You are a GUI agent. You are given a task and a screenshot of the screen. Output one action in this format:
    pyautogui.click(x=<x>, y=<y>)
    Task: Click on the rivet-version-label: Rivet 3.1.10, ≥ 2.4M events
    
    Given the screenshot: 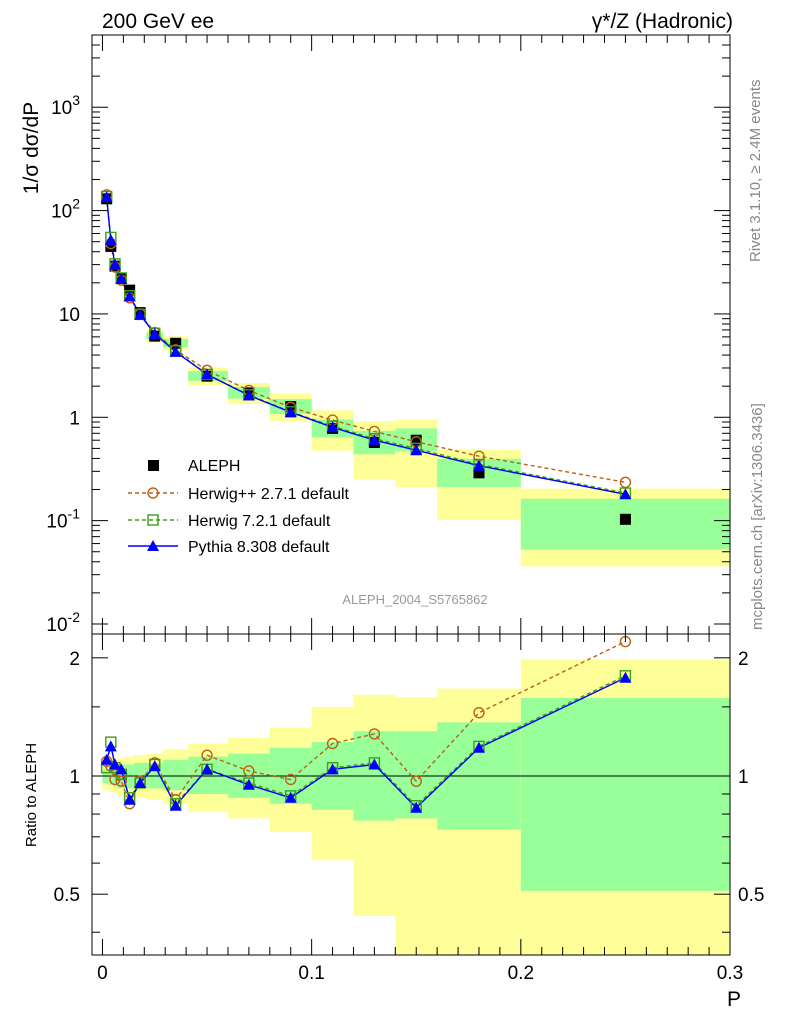 What is the action you would take?
    pyautogui.click(x=755, y=171)
    